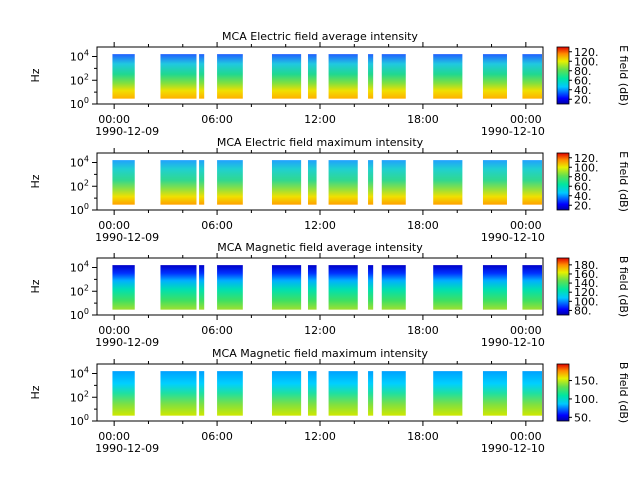  I want to click on colorbar-tick-label: 140., so click(586, 283).